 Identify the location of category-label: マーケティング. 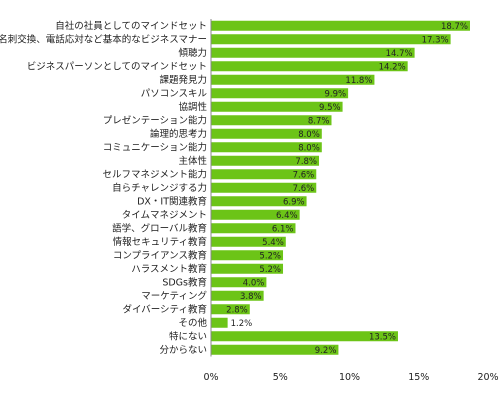
(174, 296).